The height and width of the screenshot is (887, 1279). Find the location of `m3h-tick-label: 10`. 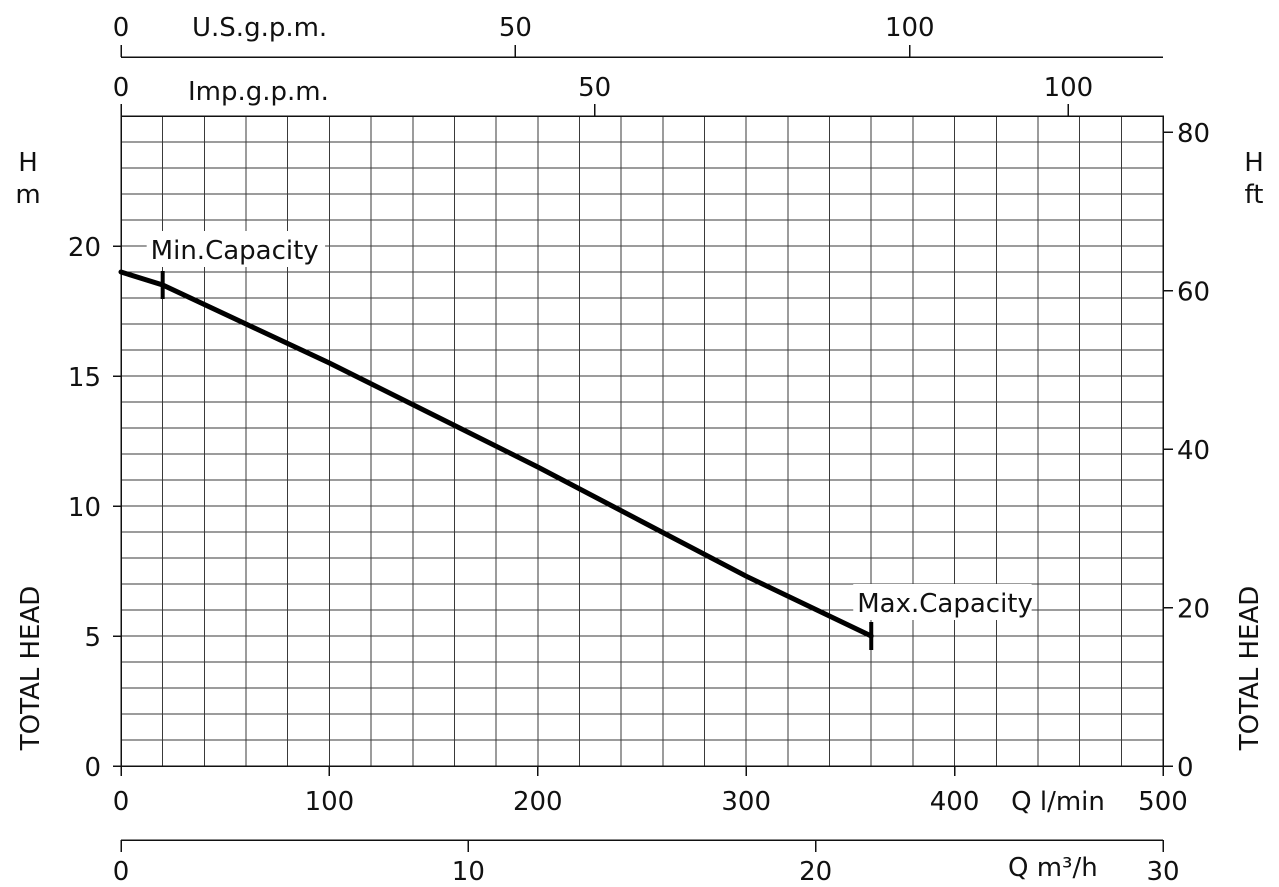

m3h-tick-label: 10 is located at coordinates (468, 872).